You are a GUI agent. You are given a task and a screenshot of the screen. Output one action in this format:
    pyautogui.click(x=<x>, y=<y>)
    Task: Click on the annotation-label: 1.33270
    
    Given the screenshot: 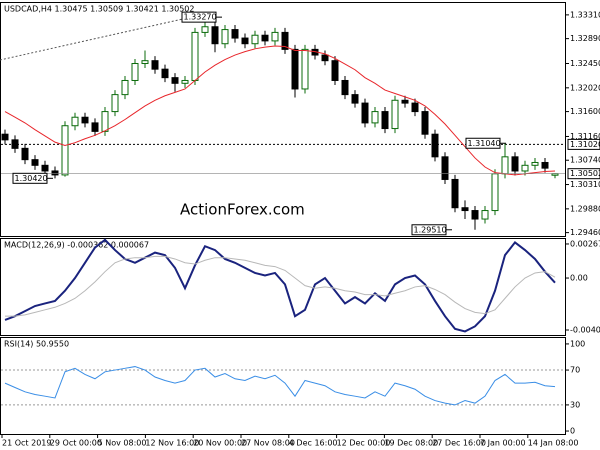 What is the action you would take?
    pyautogui.click(x=200, y=17)
    